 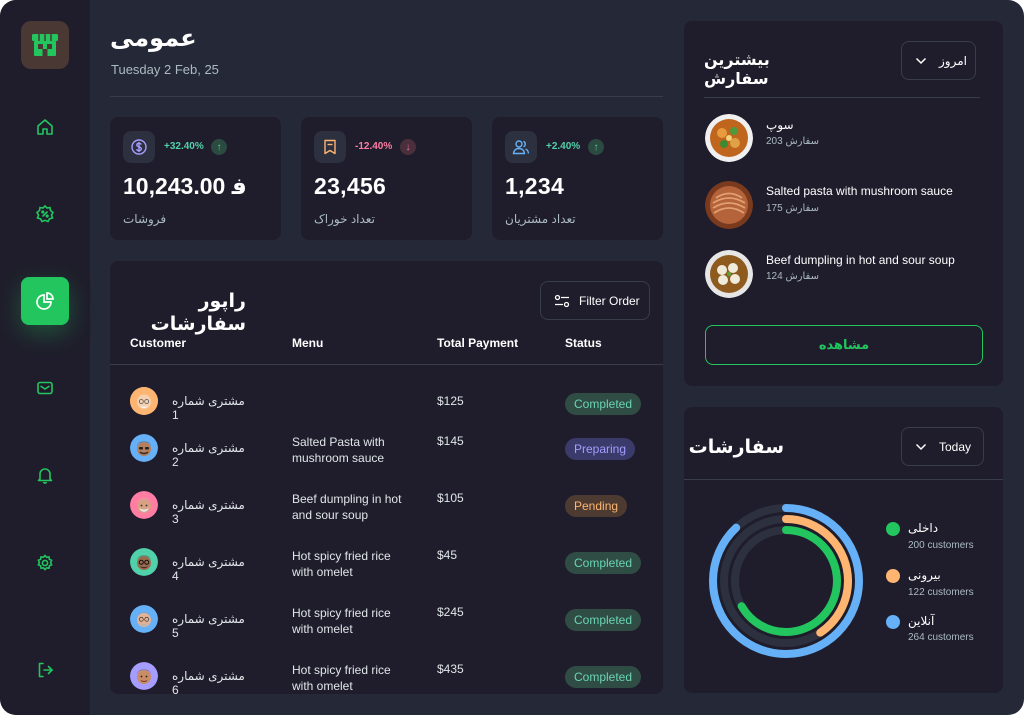 I want to click on page-title: عمومی, so click(x=153, y=38).